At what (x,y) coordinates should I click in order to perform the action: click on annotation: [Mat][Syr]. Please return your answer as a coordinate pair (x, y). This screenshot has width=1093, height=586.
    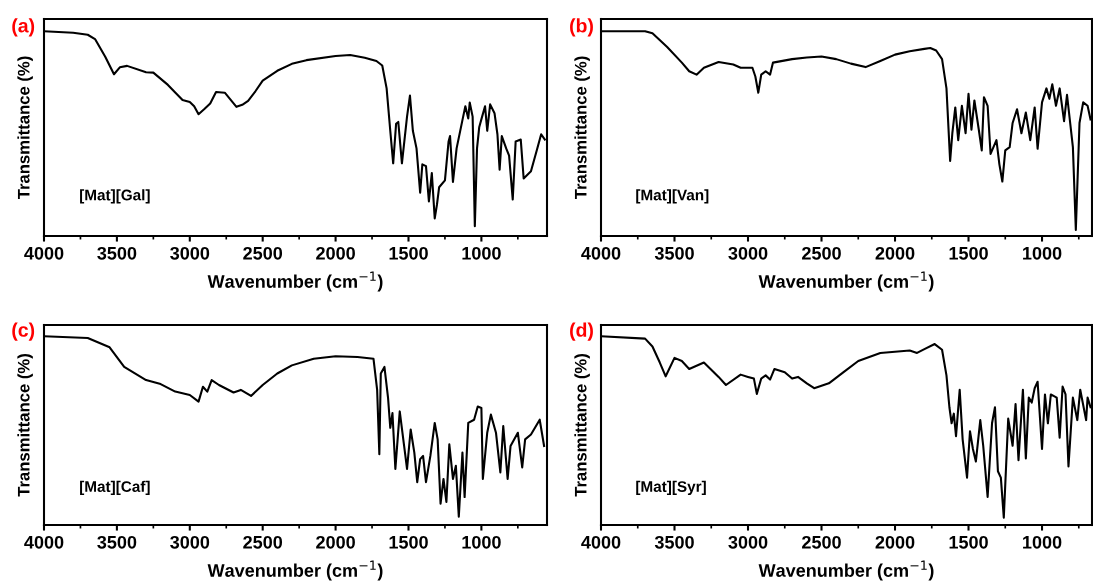
    Looking at the image, I should click on (671, 487).